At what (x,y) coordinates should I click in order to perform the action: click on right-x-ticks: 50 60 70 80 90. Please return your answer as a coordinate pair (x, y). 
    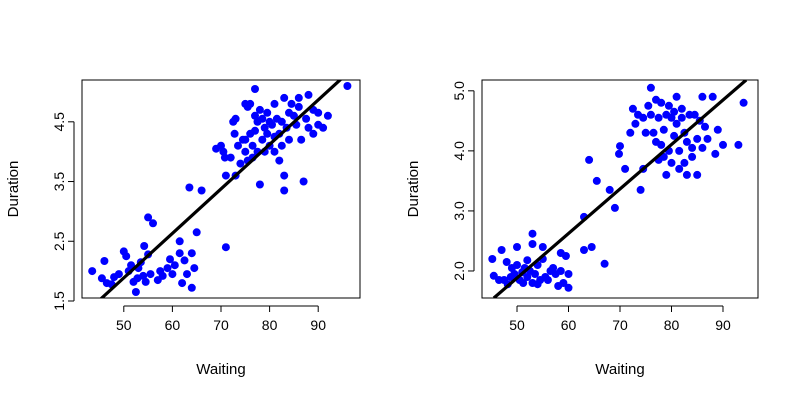
    Looking at the image, I should click on (620, 319).